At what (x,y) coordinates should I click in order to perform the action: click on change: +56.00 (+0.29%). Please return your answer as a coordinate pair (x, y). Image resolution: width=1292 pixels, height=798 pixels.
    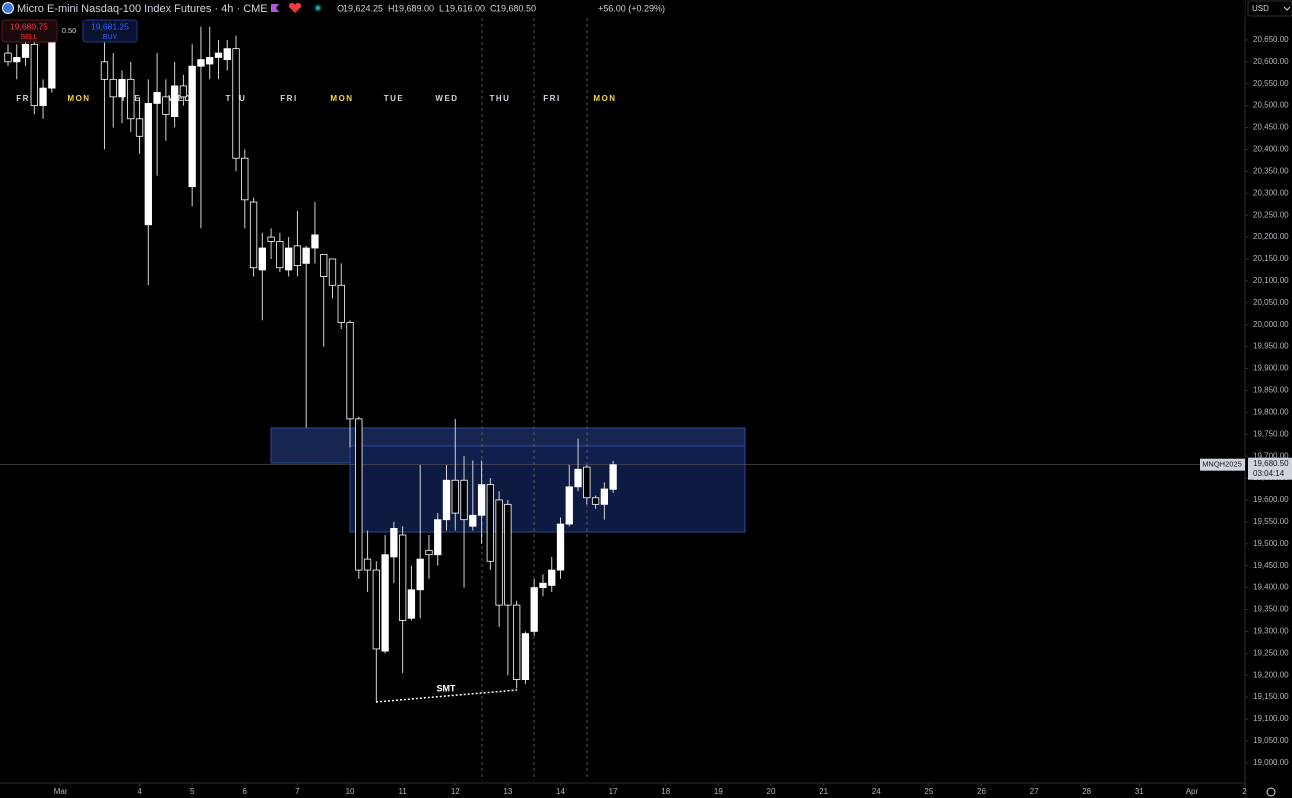
    Looking at the image, I should click on (631, 8).